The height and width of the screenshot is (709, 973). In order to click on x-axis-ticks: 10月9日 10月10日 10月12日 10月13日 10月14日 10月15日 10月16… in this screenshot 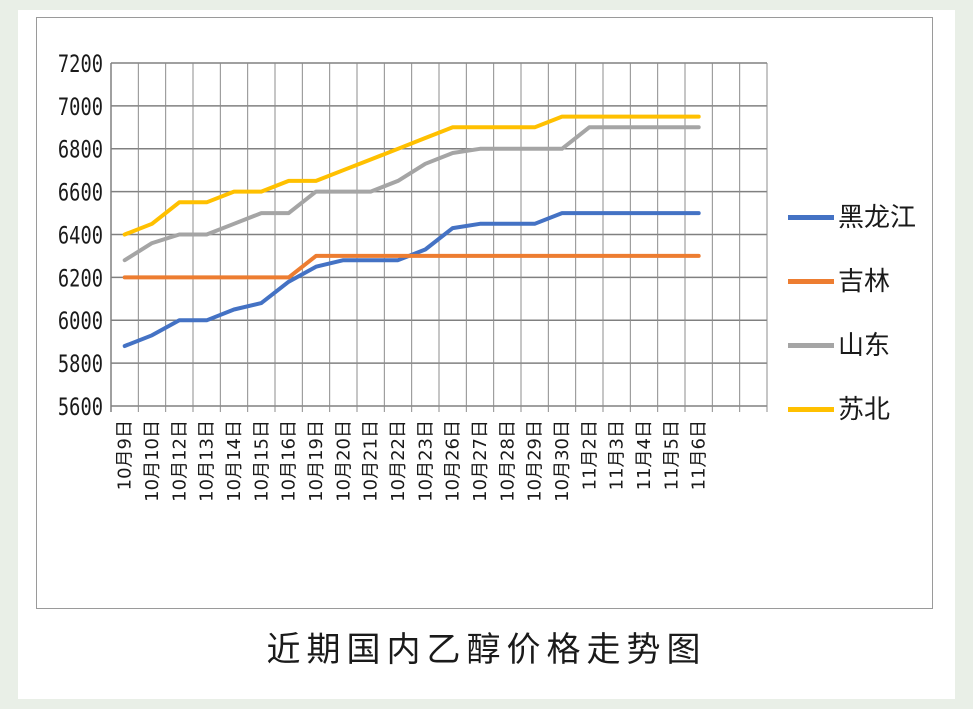, I will do `click(412, 461)`.